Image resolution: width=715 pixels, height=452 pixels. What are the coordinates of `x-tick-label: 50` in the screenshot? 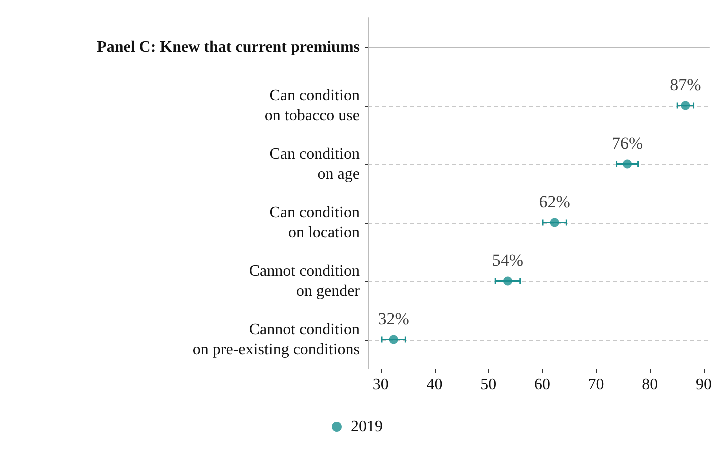 It's located at (488, 385).